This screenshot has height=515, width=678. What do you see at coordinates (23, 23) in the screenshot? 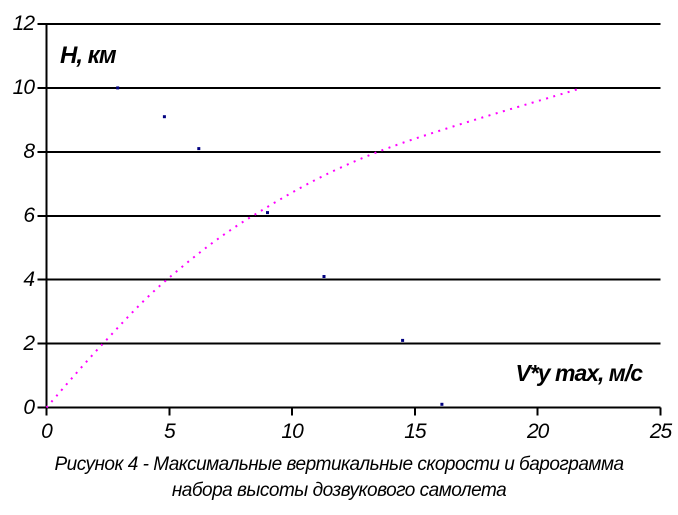
I see `y-tick-label: 12` at bounding box center [23, 23].